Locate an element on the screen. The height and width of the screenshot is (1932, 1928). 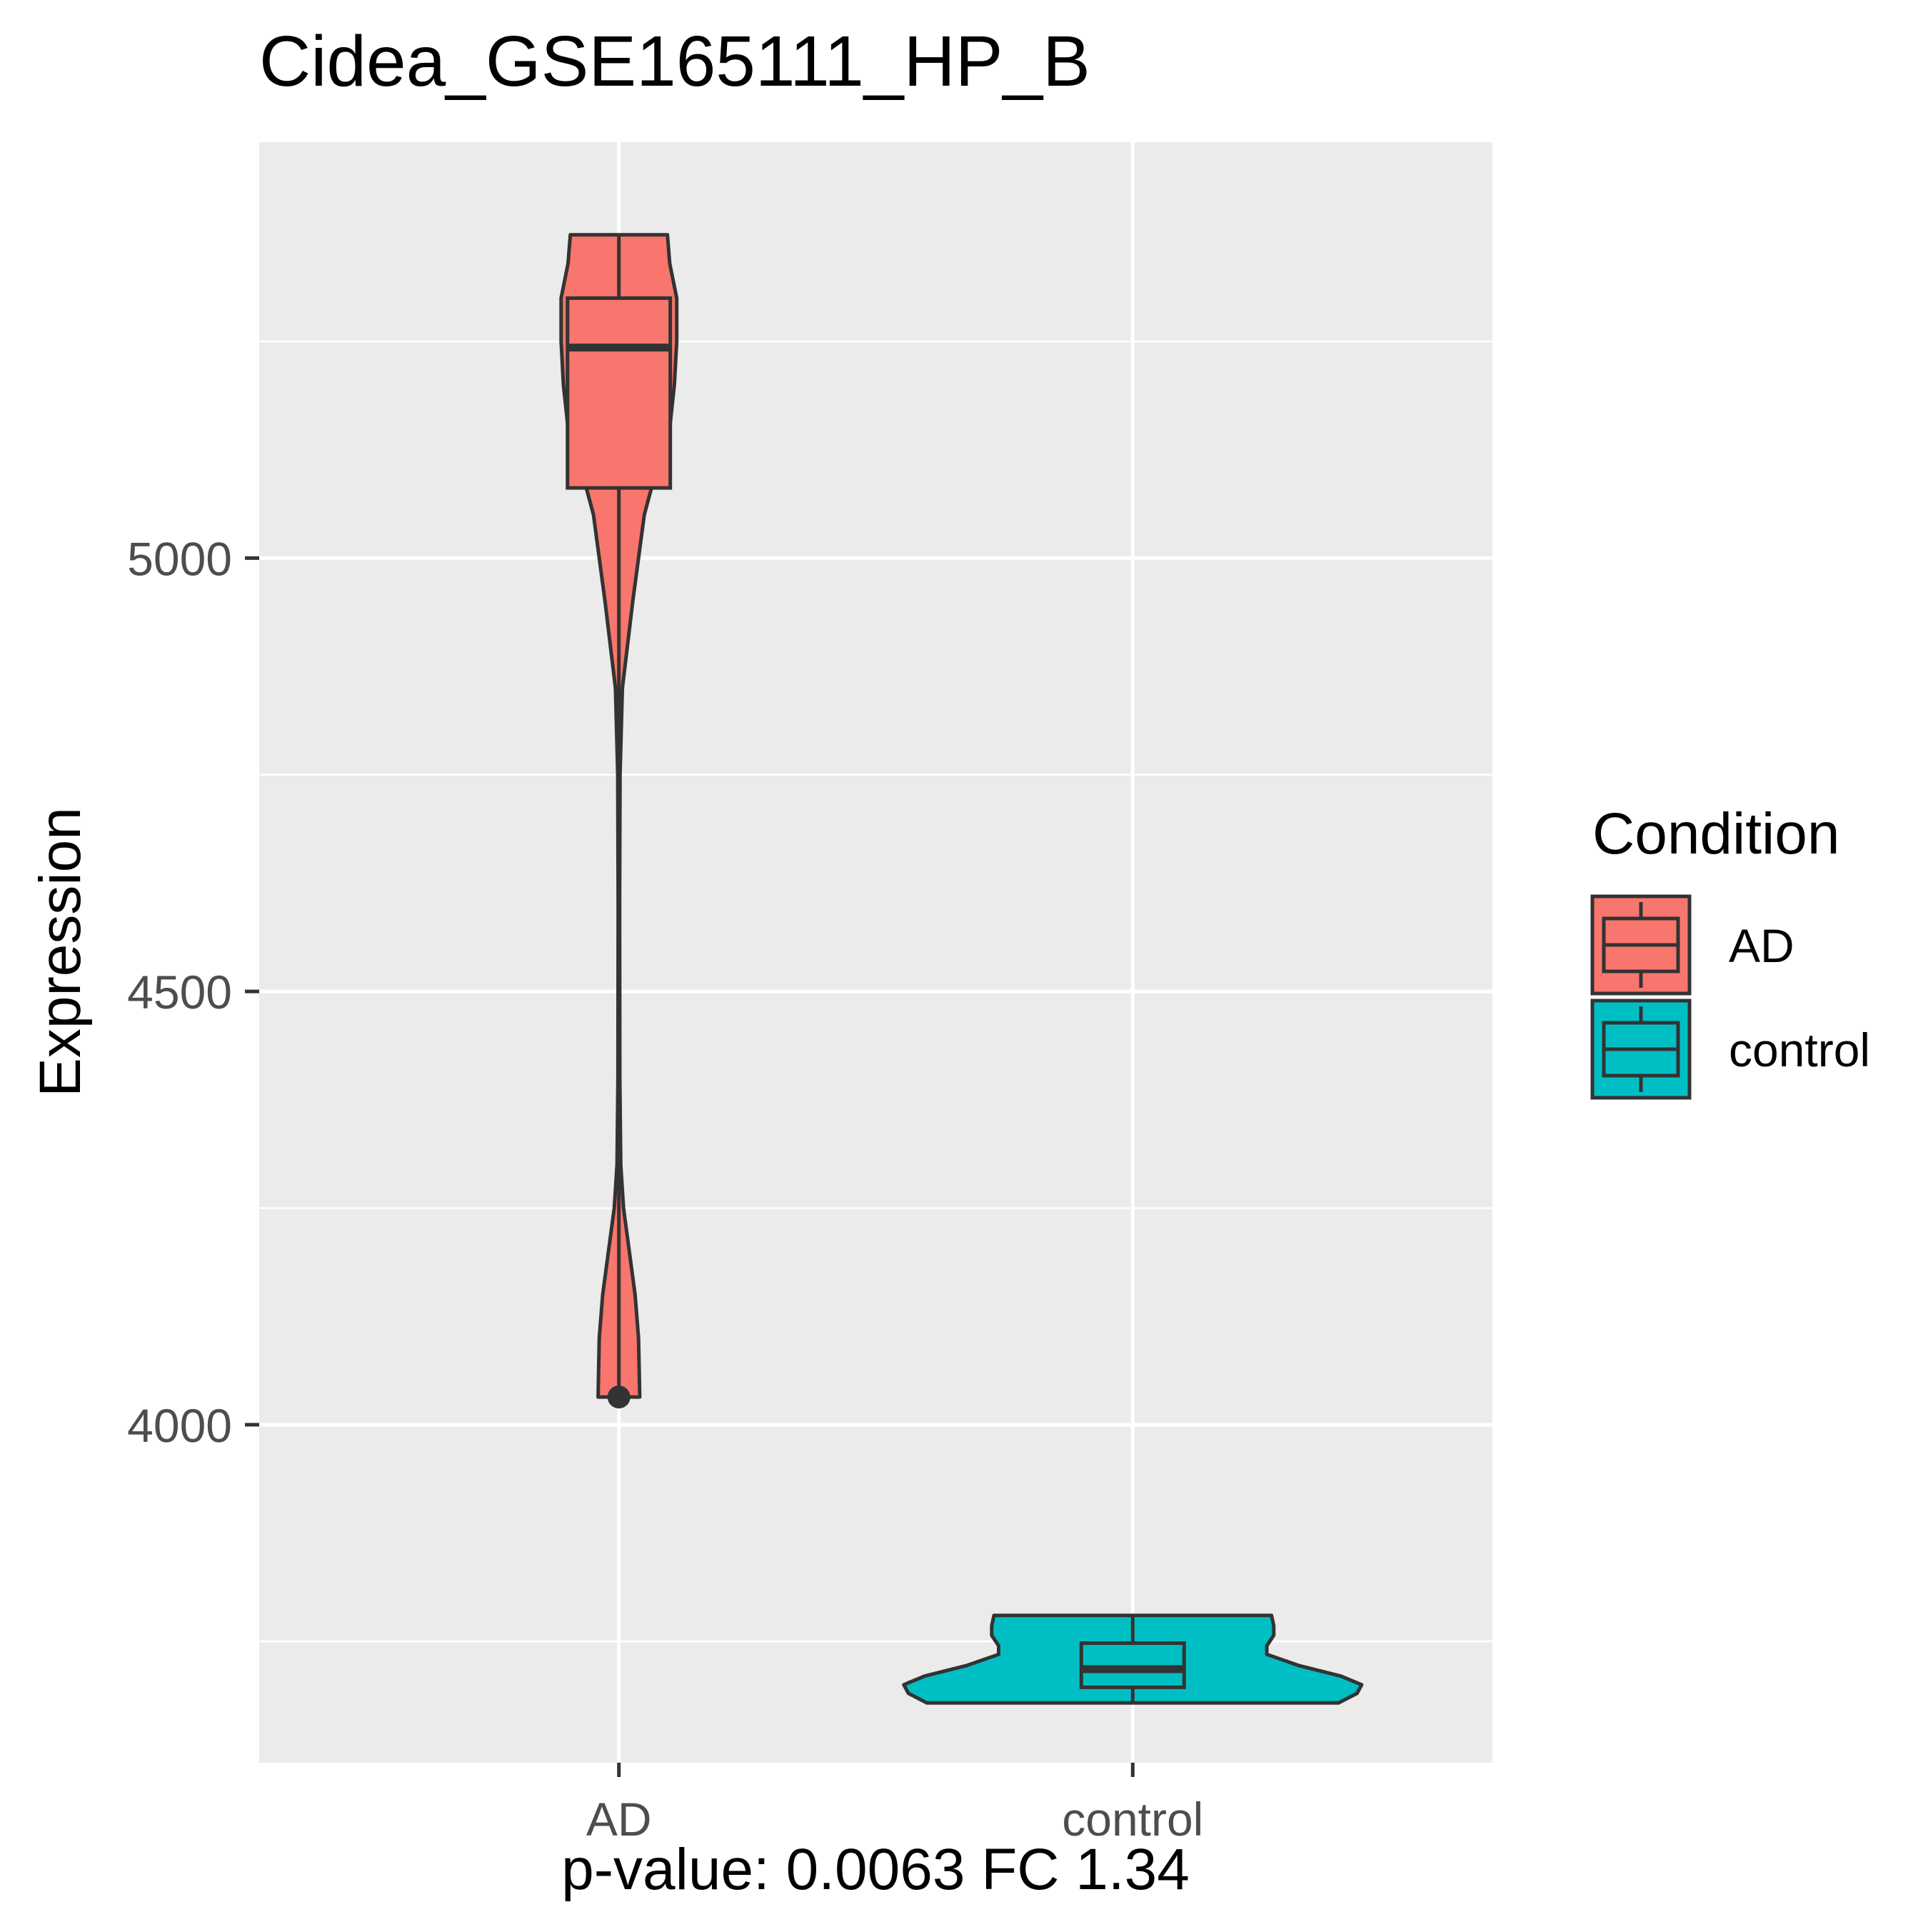
chart-title: Cidea_GSE165111_HP_B is located at coordinates (674, 61).